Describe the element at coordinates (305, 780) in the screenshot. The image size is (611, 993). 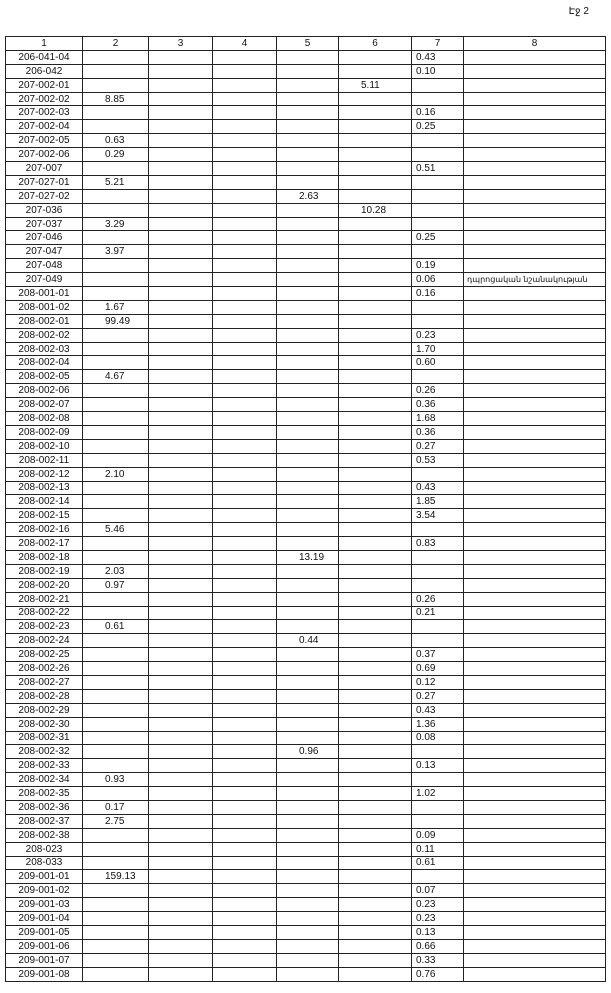
I see `table-row: 208-002-34 0.93` at that location.